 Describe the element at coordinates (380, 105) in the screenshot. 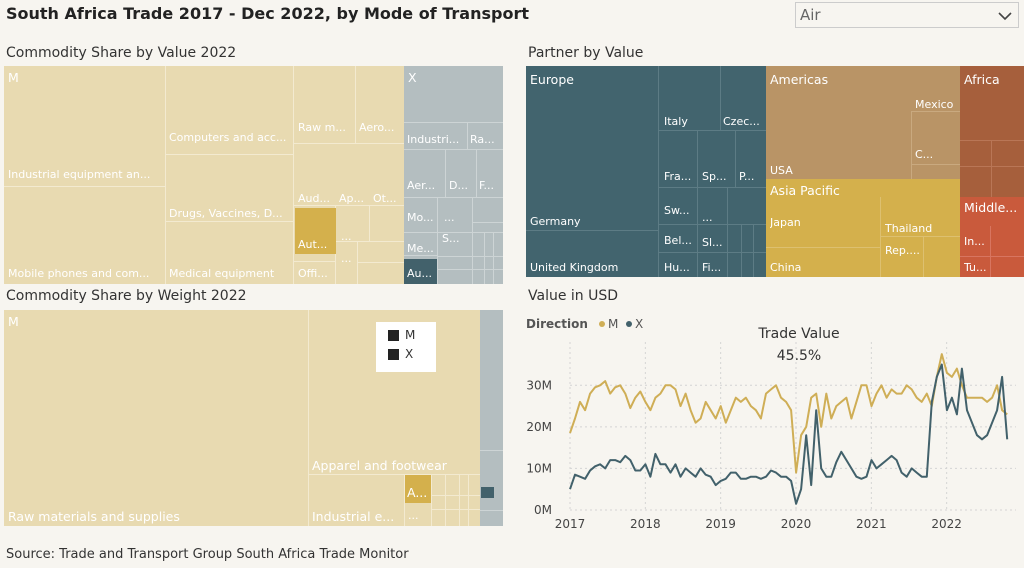

I see `treemap-cell-aero` at that location.